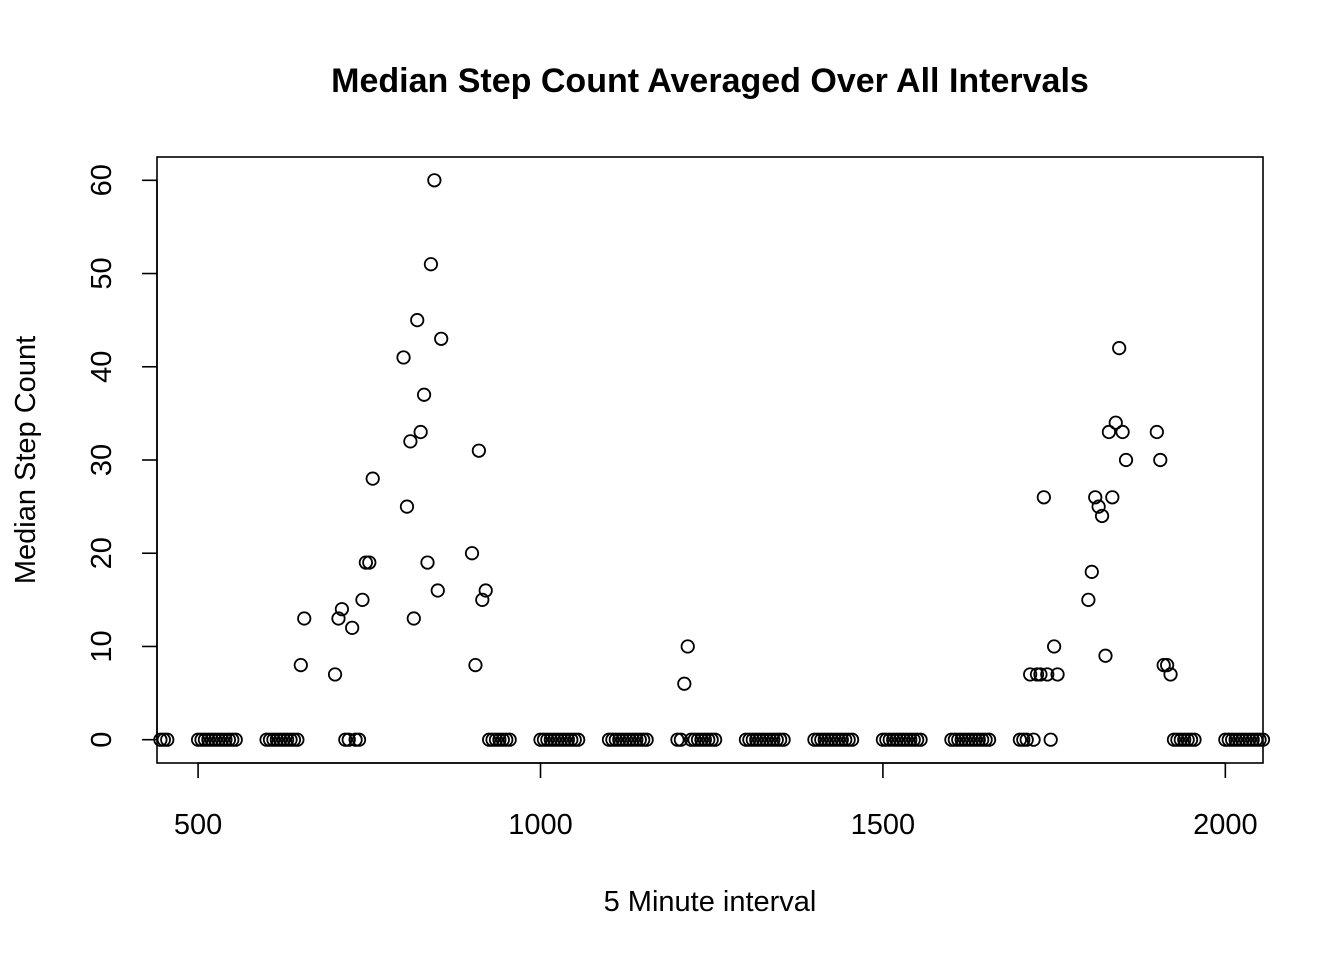 The height and width of the screenshot is (960, 1344). I want to click on x-tick-label: 2000, so click(1225, 825).